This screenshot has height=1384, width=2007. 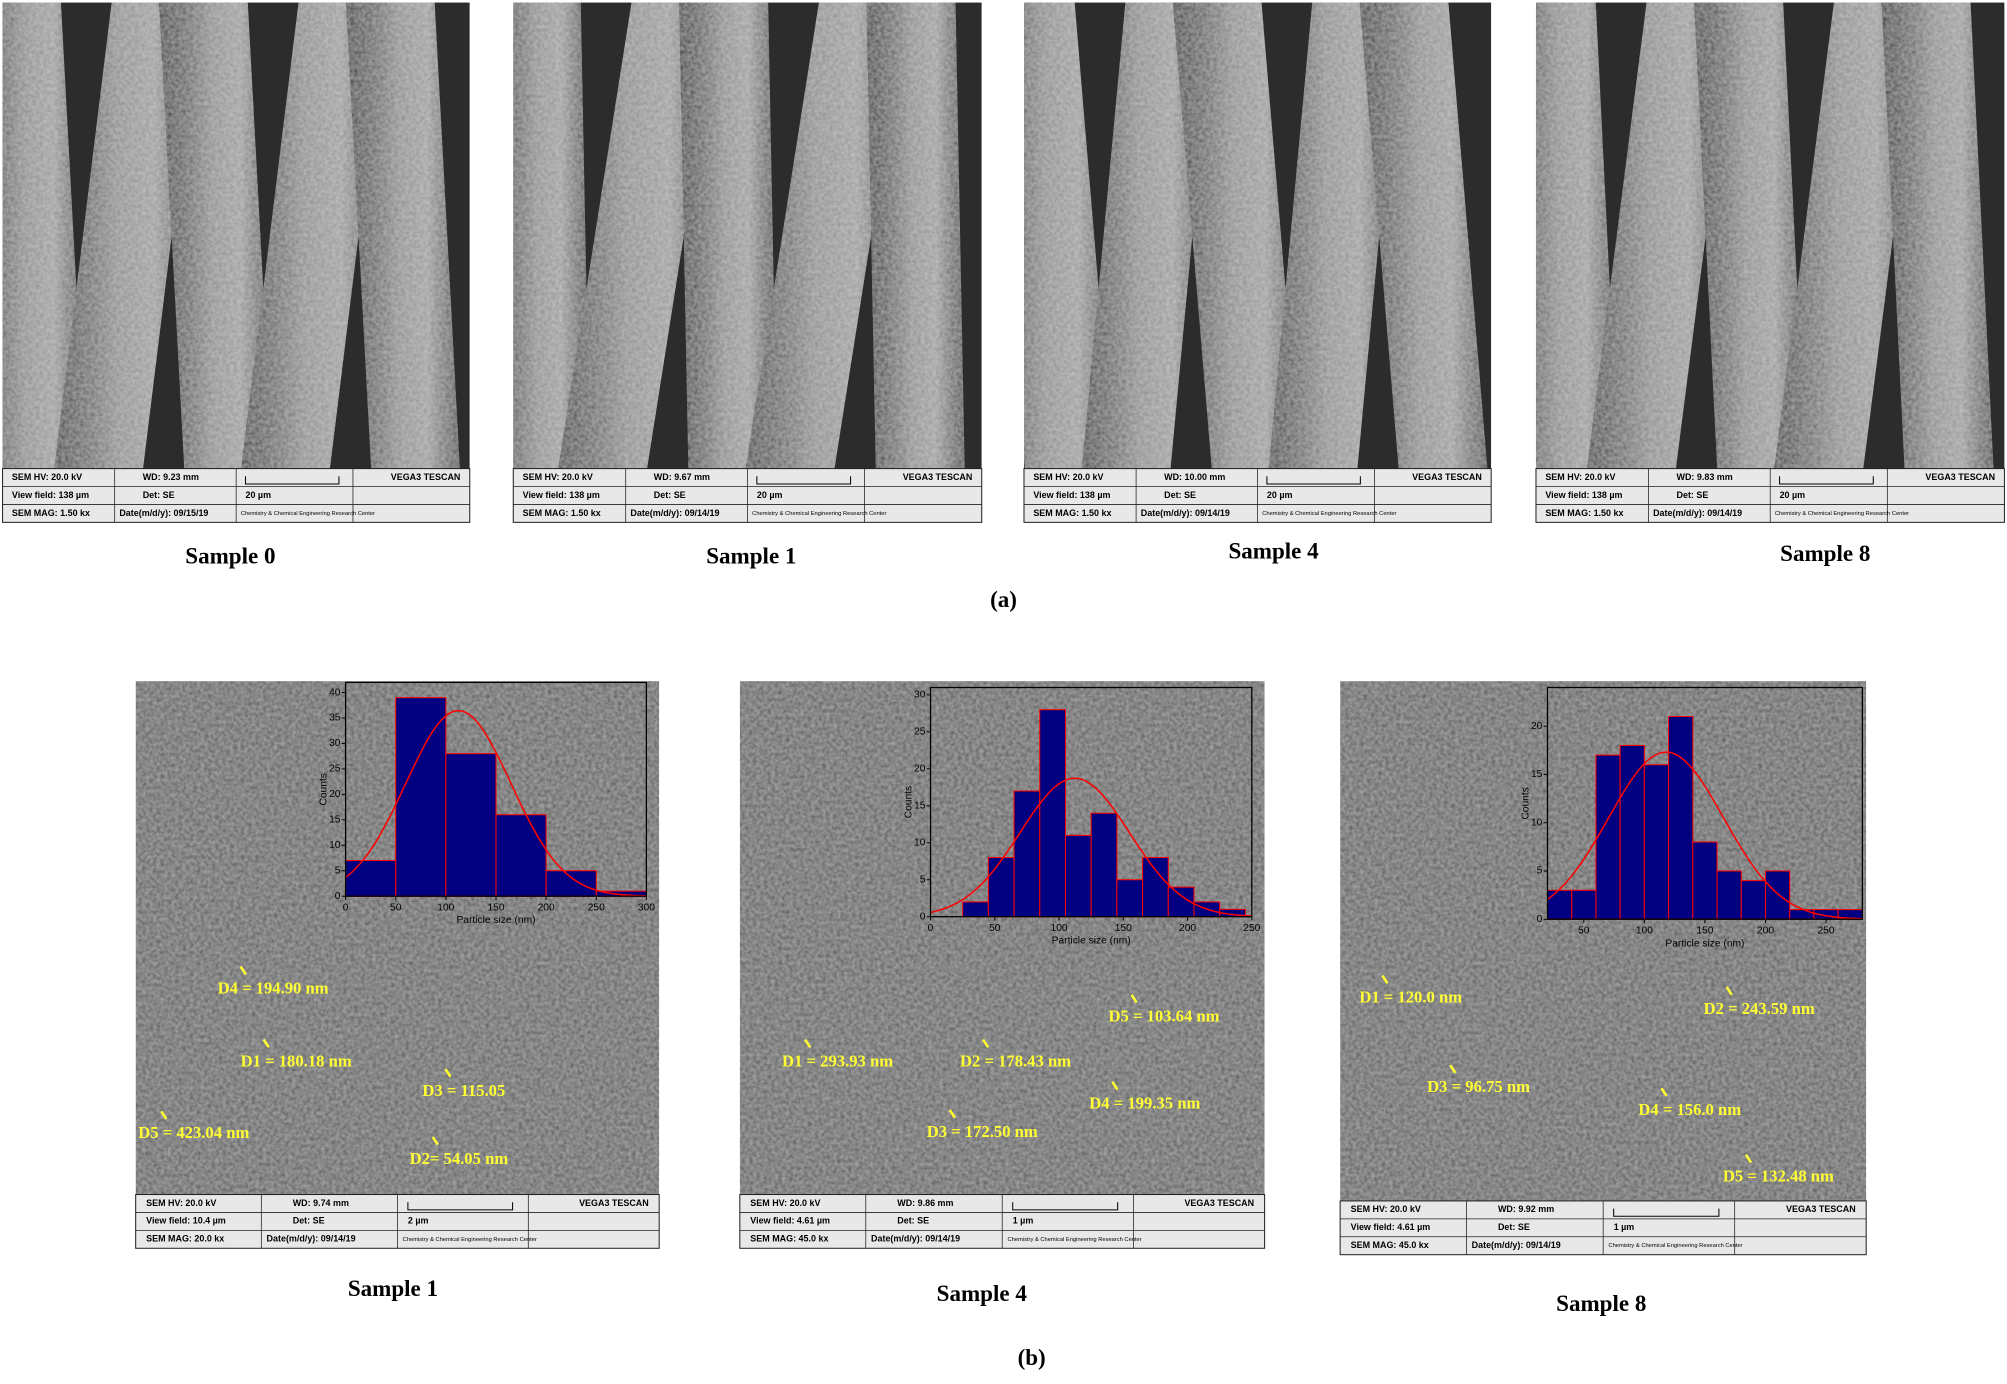 I want to click on image-caption: Sample 1, so click(x=751, y=555).